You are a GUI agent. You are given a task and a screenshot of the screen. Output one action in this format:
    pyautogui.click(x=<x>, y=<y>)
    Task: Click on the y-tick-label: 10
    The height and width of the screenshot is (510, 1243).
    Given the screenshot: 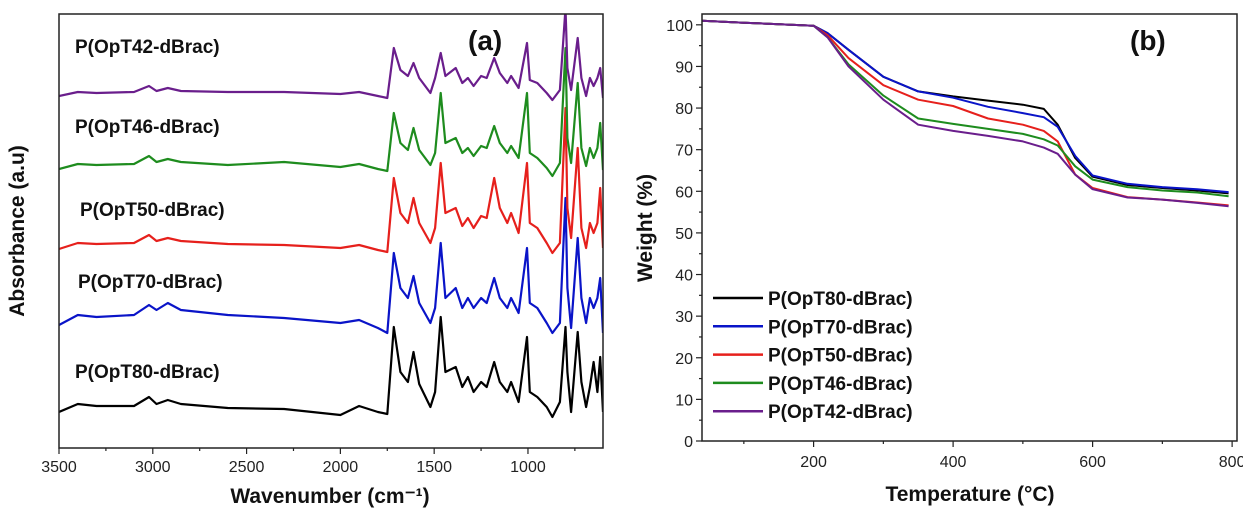 What is the action you would take?
    pyautogui.click(x=684, y=400)
    